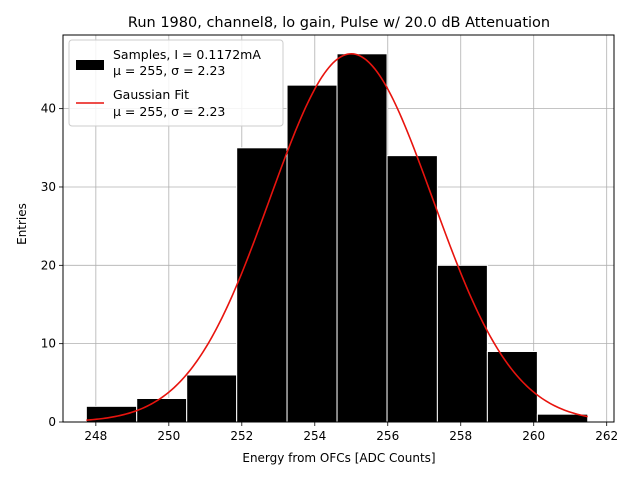 The width and height of the screenshot is (640, 480). I want to click on legend-box, so click(176, 83).